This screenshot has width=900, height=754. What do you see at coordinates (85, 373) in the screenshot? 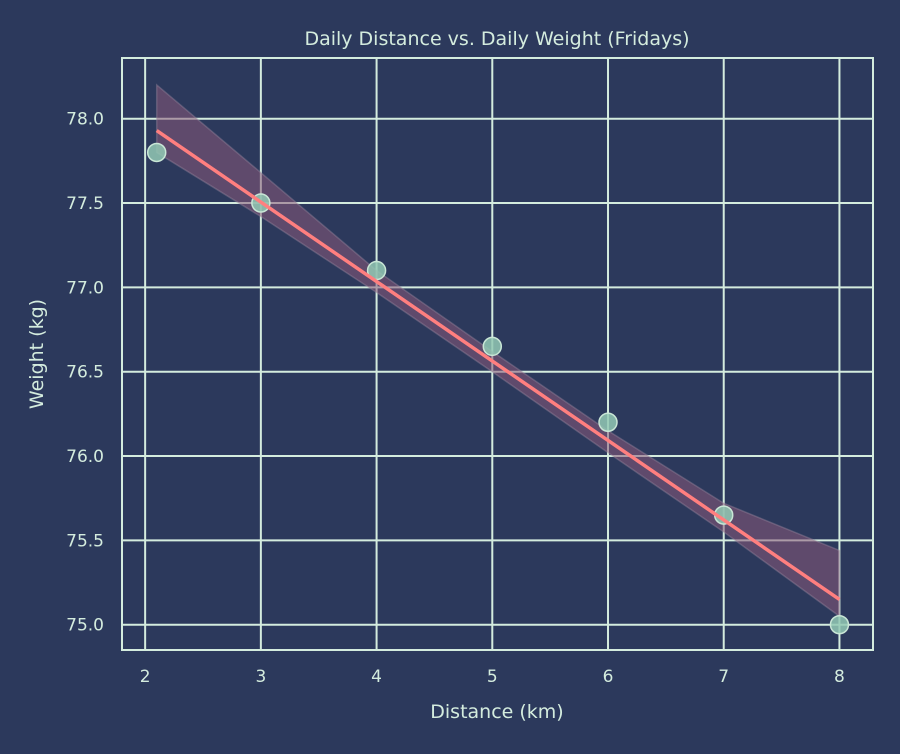
I see `y-tick-label: 76.5` at bounding box center [85, 373].